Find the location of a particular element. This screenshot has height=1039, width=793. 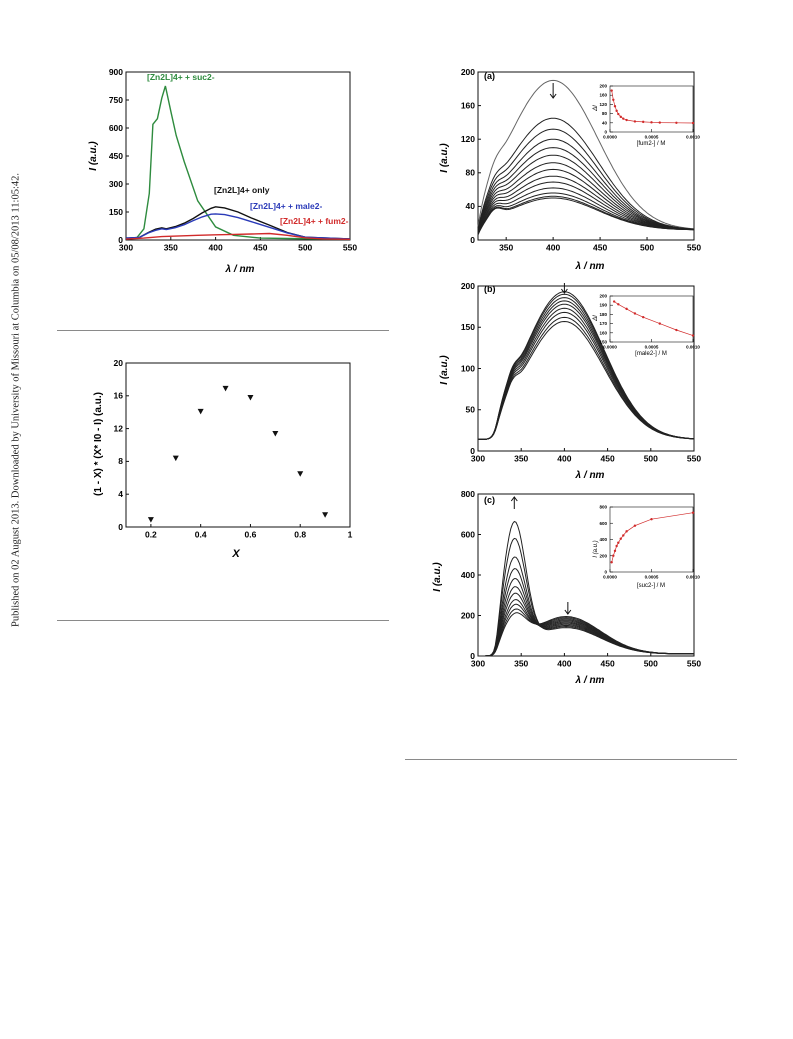

x-tick-label: 0.2 is located at coordinates (151, 535).